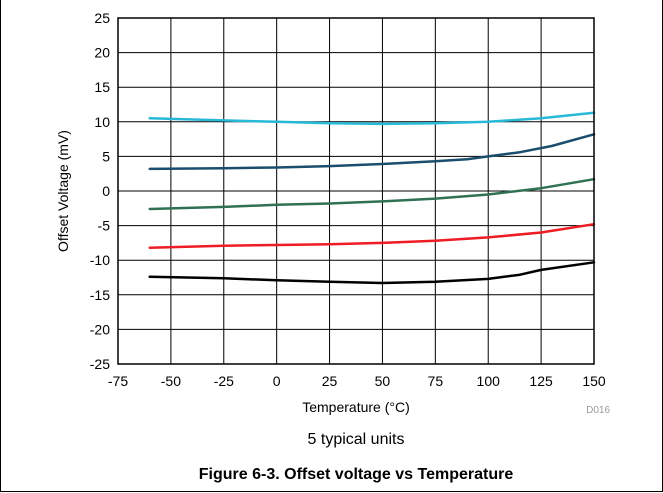  Describe the element at coordinates (100, 329) in the screenshot. I see `y-tick-label: -20` at that location.